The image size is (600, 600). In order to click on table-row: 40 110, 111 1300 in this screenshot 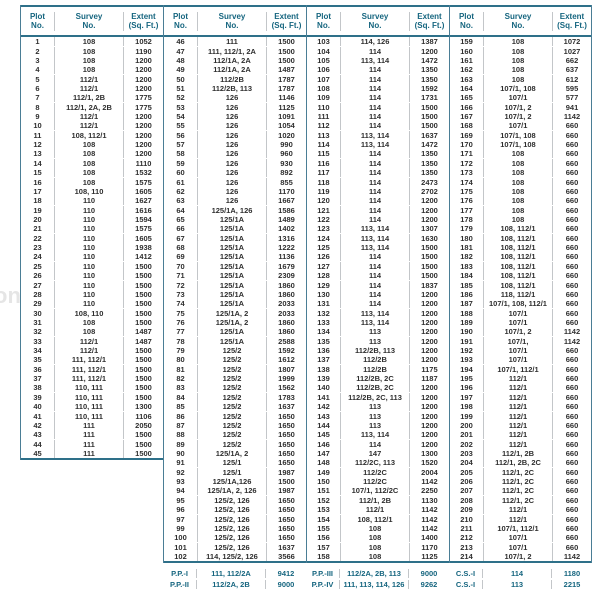, I will do `click(92, 407)`.